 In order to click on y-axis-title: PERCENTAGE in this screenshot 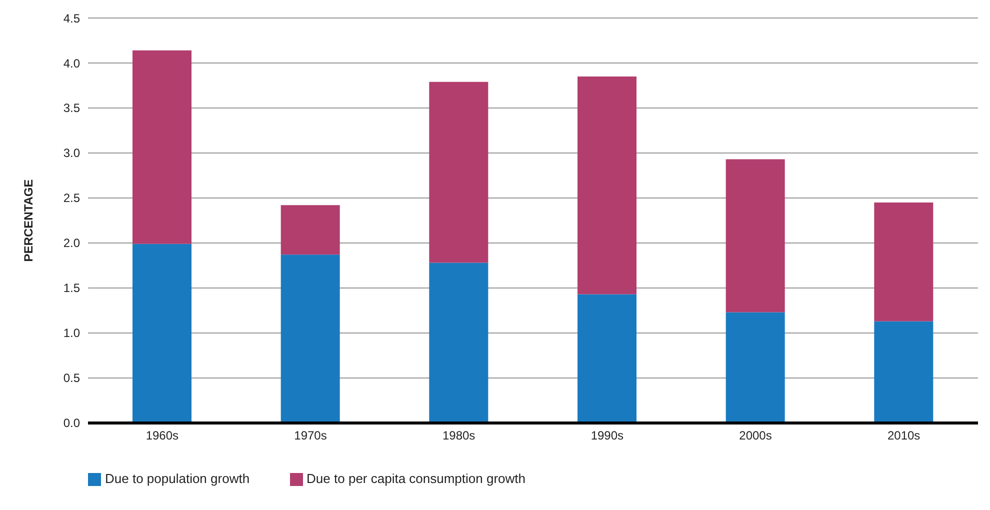, I will do `click(28, 220)`.